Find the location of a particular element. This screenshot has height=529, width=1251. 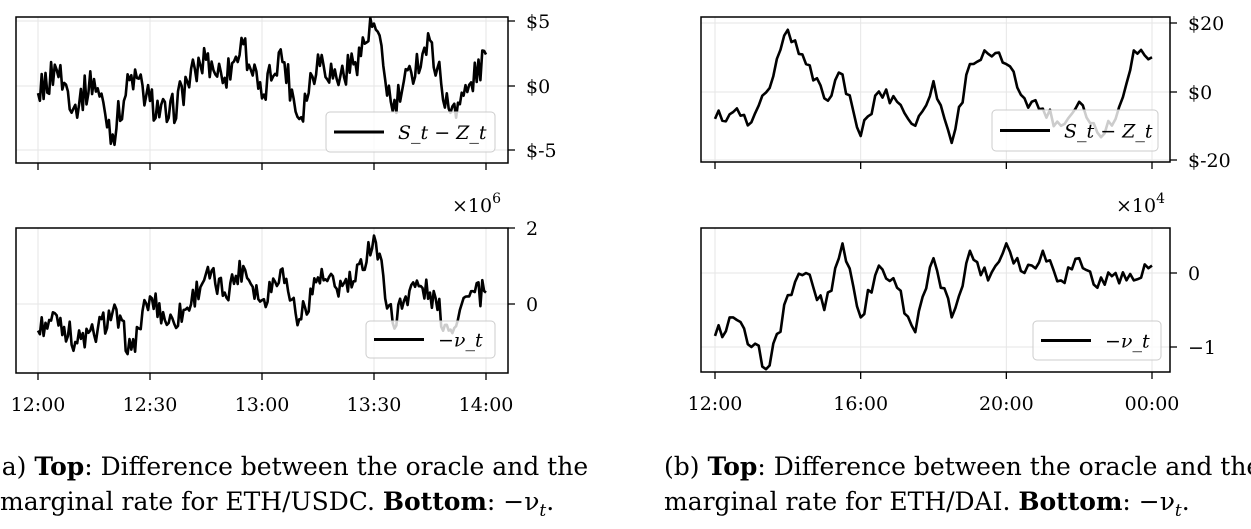

x-tick-label: 13:00 is located at coordinates (262, 405).